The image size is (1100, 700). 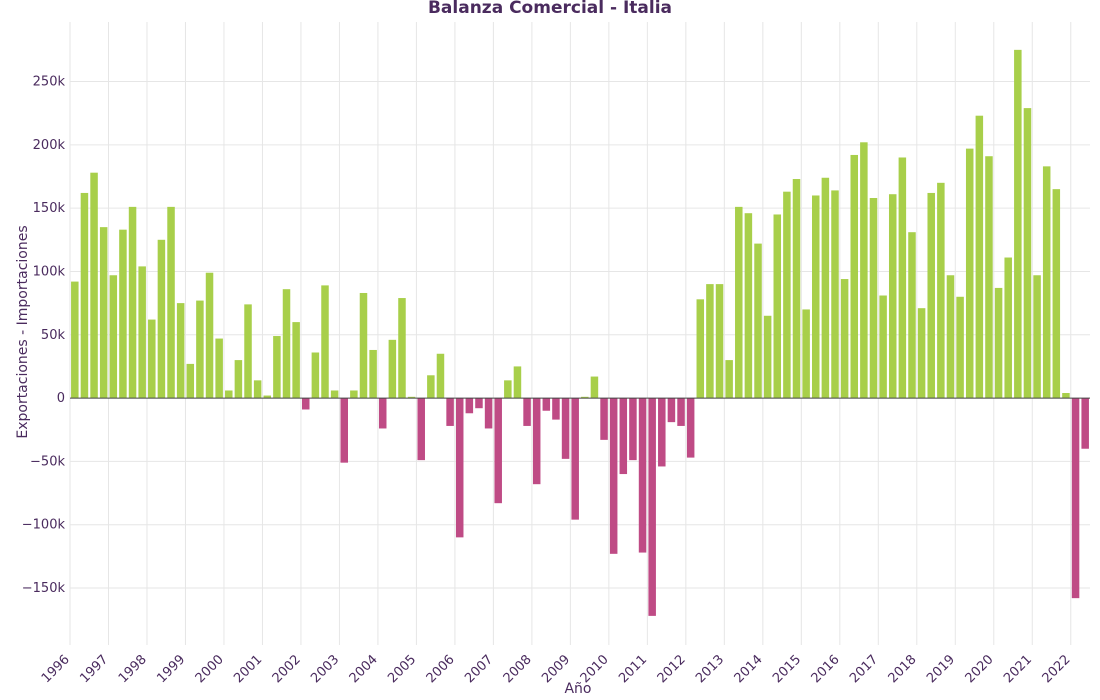 I want to click on bar: 2002-Q3: 89000, so click(x=325, y=342).